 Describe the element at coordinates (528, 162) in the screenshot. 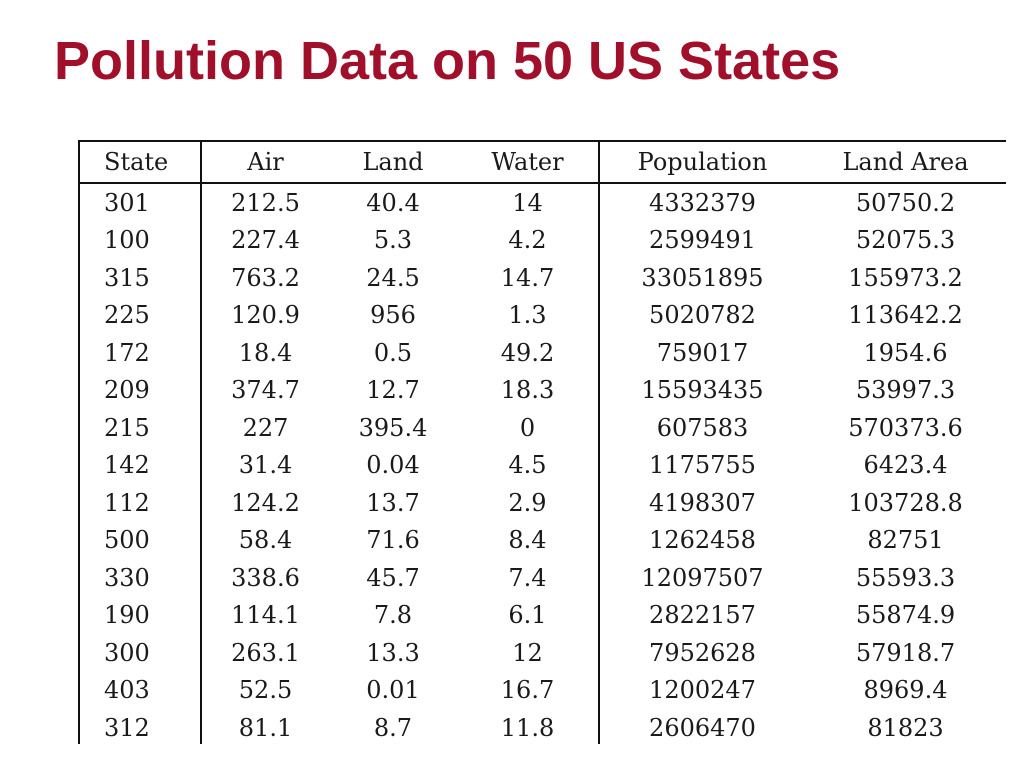

I see `column-header-water: Water` at that location.